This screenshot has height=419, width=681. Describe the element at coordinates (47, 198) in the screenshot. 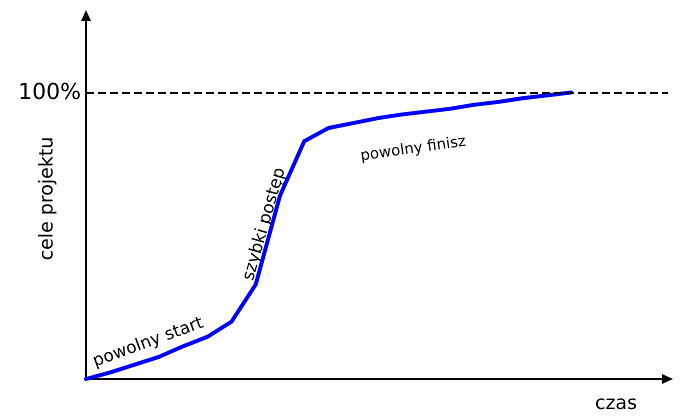

I see `y-axis-title: cele projektu` at that location.